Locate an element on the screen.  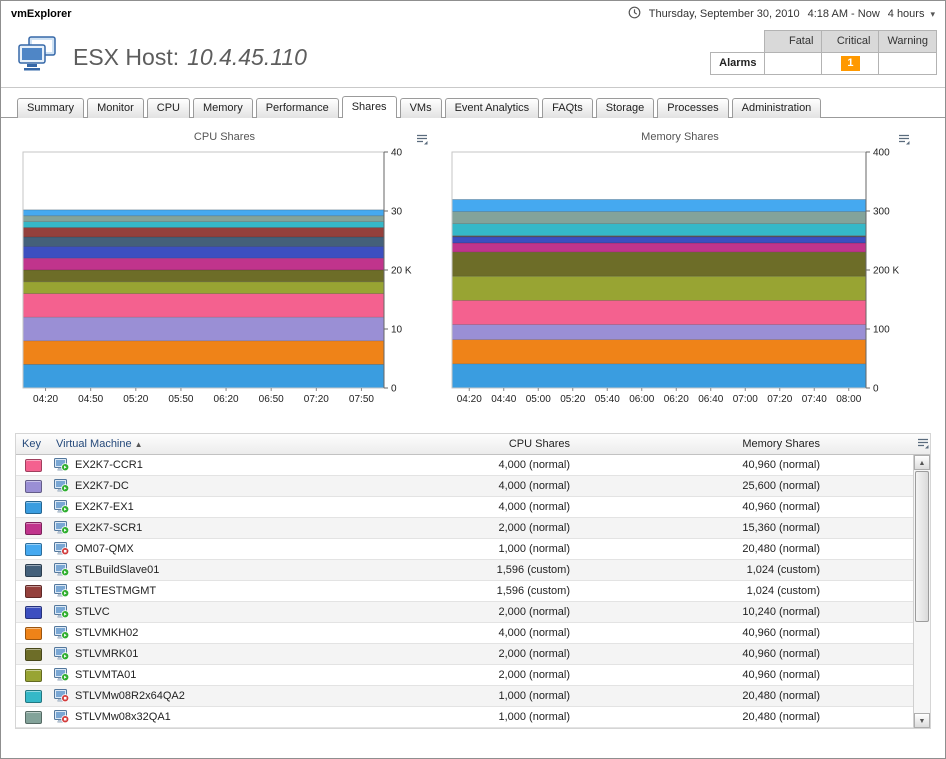
vm-name: EX2K7-DC is located at coordinates (102, 486).